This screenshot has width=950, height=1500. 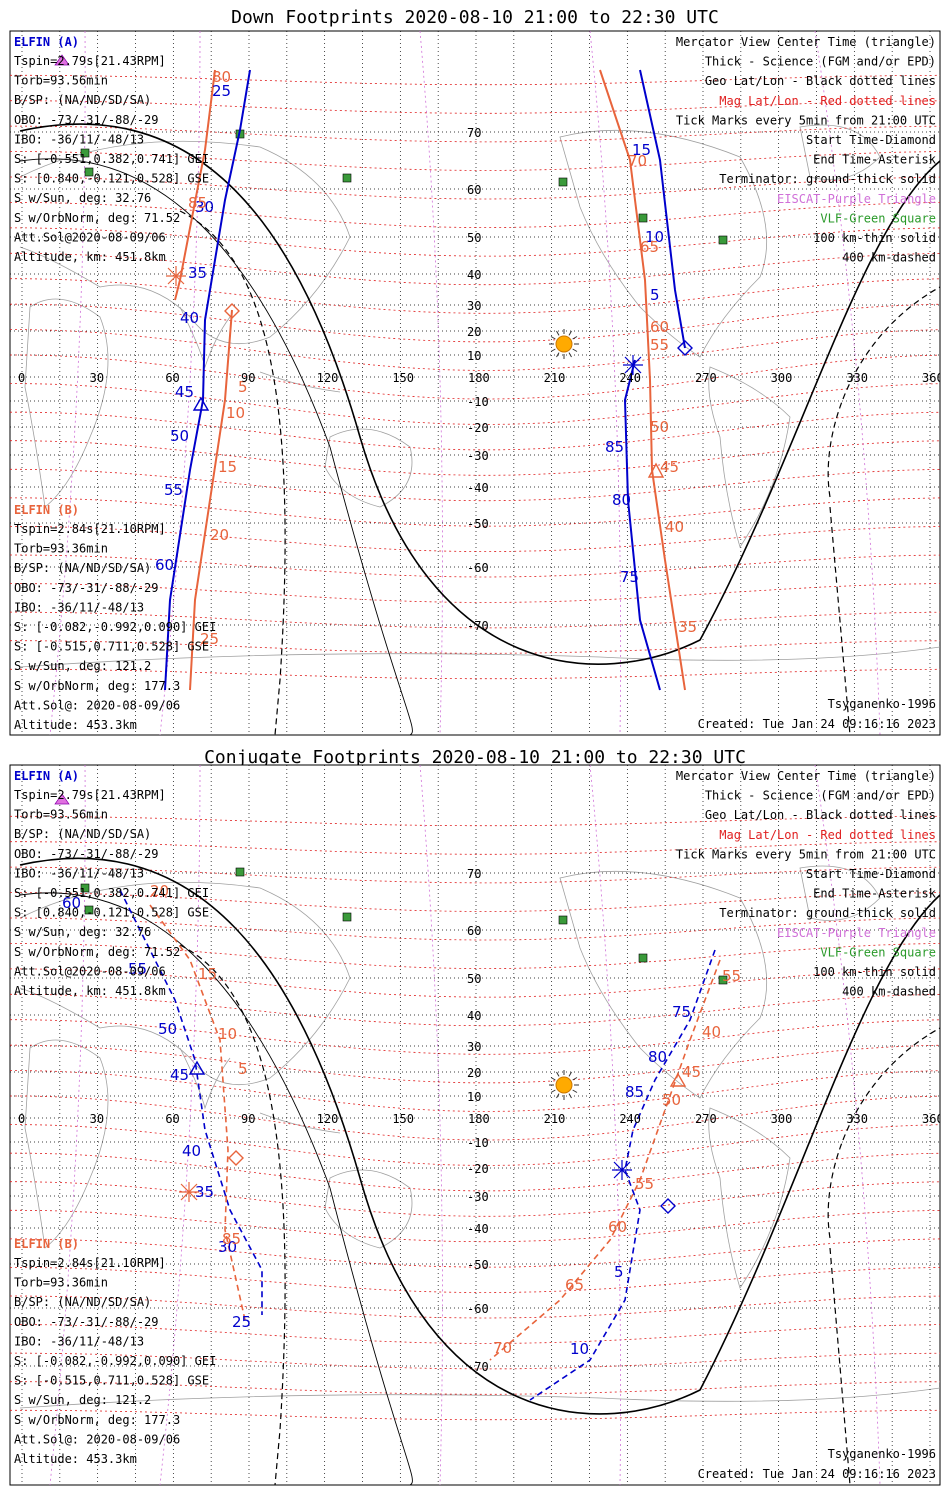 What do you see at coordinates (474, 332) in the screenshot?
I see `lat-tick-label: 20` at bounding box center [474, 332].